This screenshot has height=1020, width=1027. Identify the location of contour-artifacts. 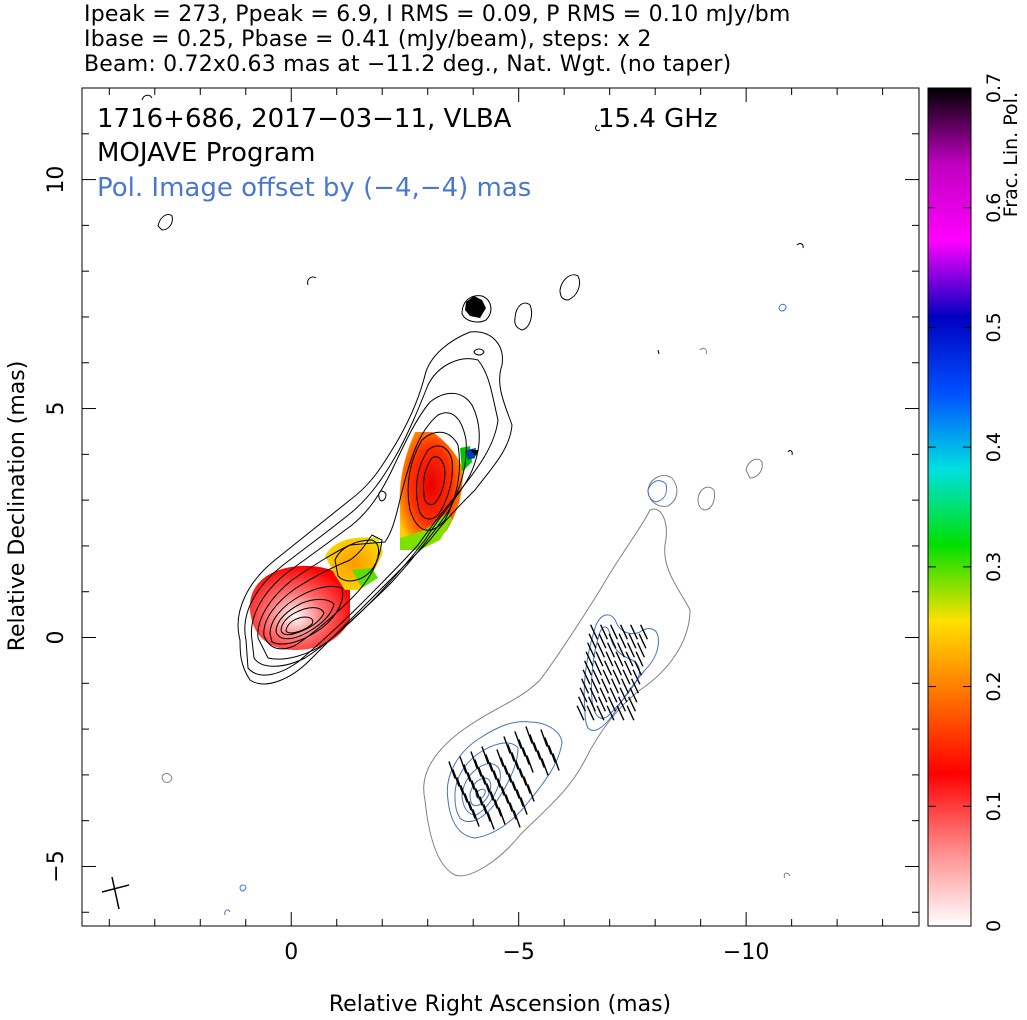
(699, 290).